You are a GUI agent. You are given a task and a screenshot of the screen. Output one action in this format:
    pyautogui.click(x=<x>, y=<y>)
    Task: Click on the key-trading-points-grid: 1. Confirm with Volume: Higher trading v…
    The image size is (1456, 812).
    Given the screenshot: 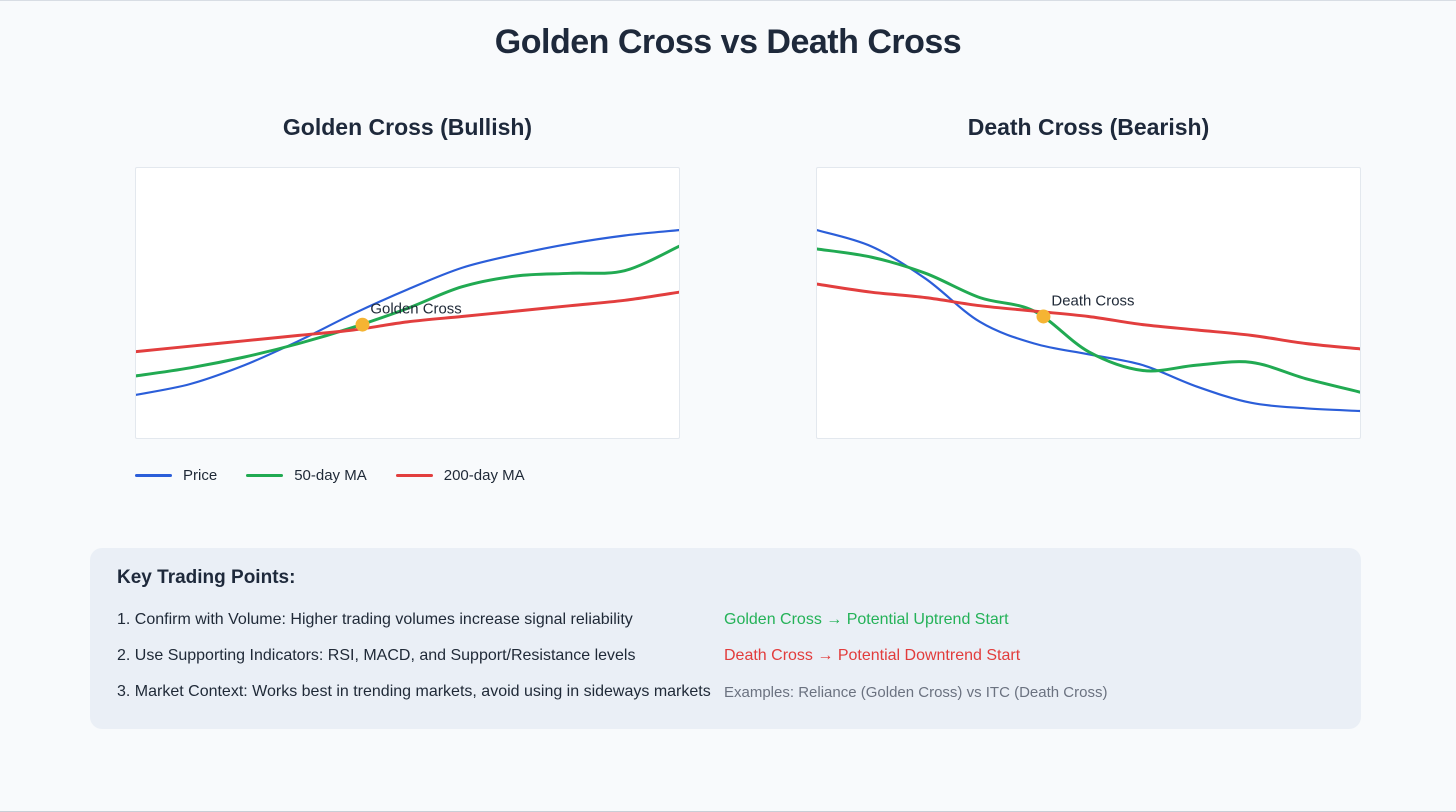 What is the action you would take?
    pyautogui.click(x=725, y=656)
    